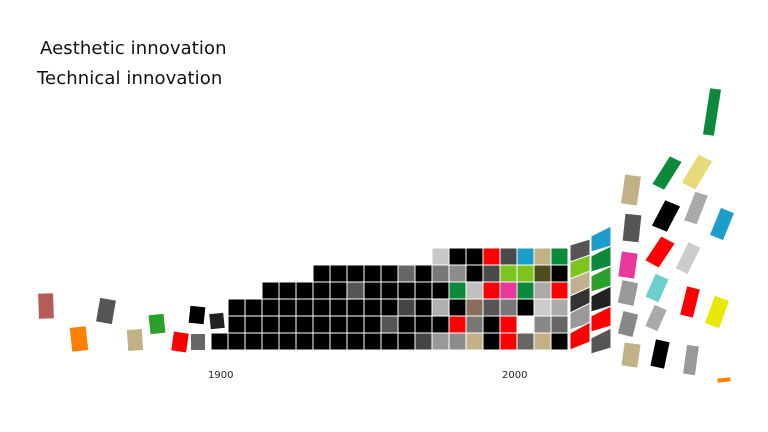 The height and width of the screenshot is (432, 768). What do you see at coordinates (515, 375) in the screenshot?
I see `year-2000-label: 2000` at bounding box center [515, 375].